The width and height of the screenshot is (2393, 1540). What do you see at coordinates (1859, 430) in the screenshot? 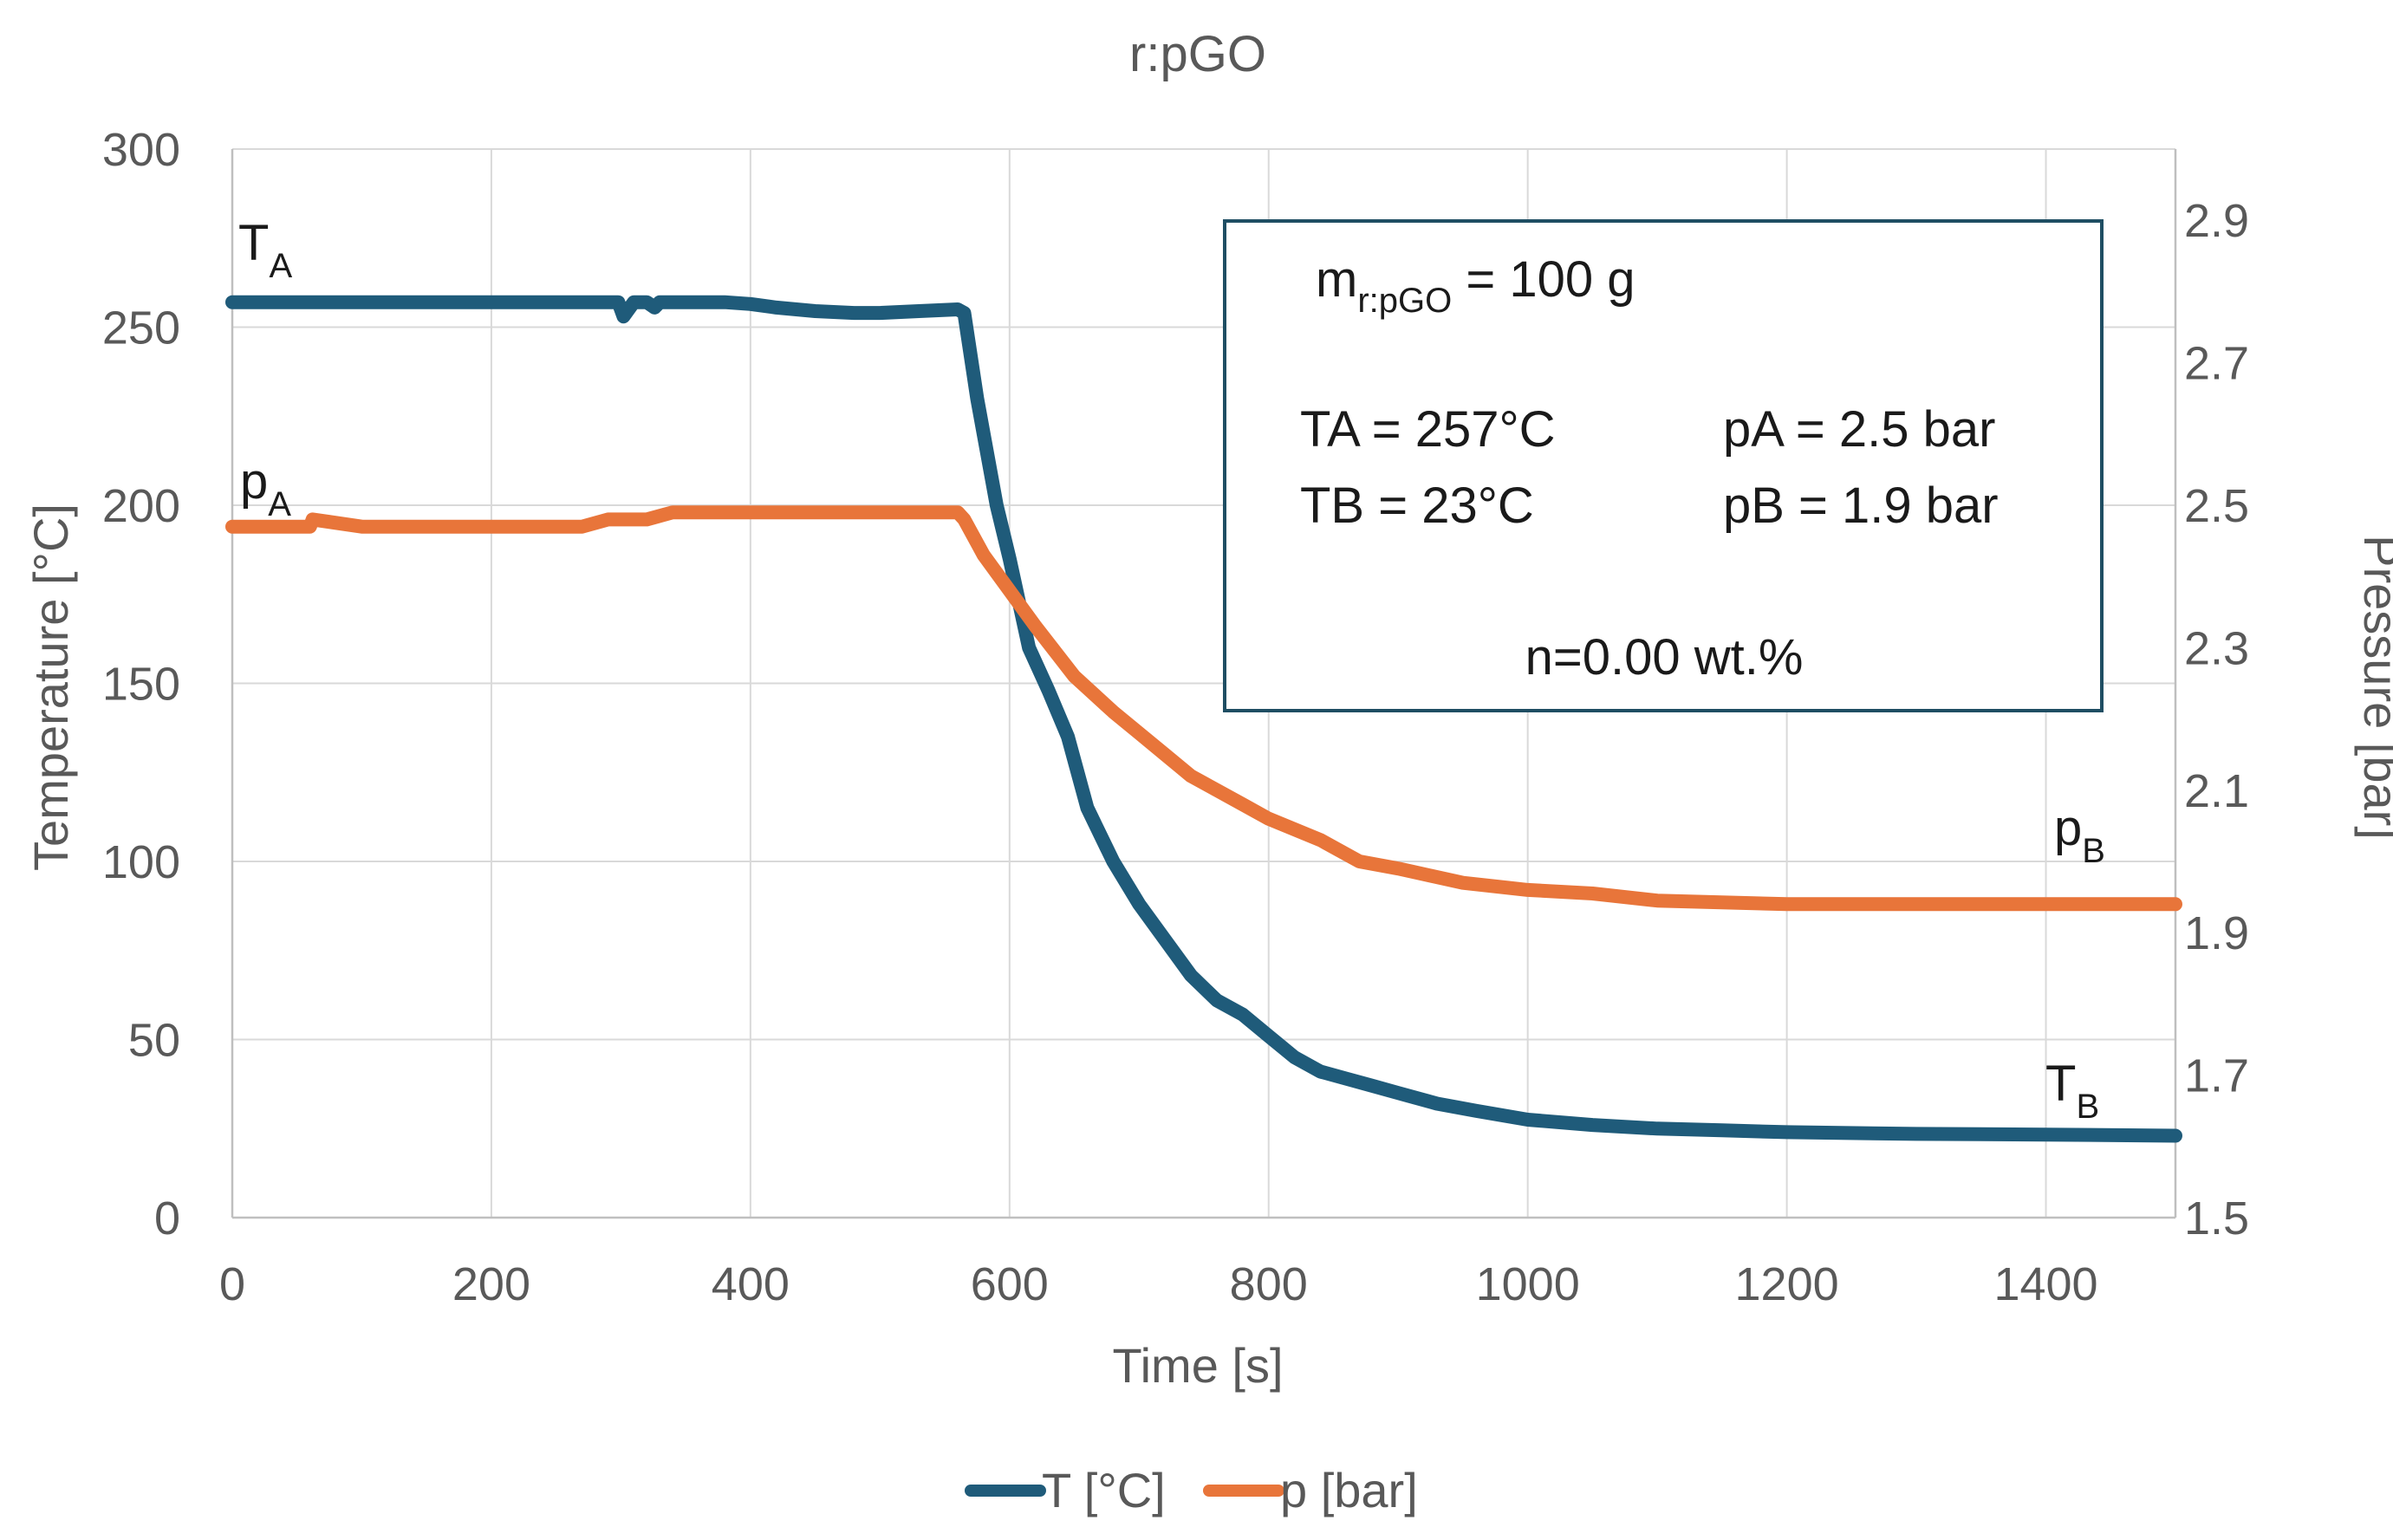
I see `annotation-pa: pA = 2.5 bar` at bounding box center [1859, 430].